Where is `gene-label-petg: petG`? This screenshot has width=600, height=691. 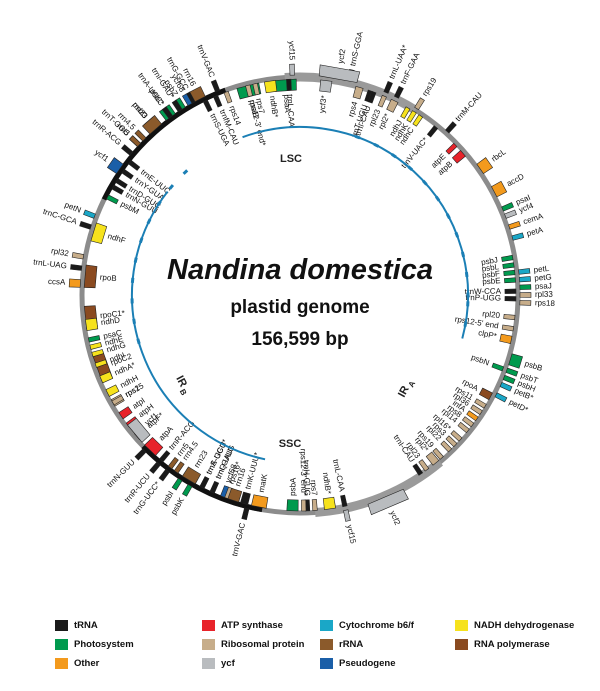 gene-label-petg: petG is located at coordinates (543, 278).